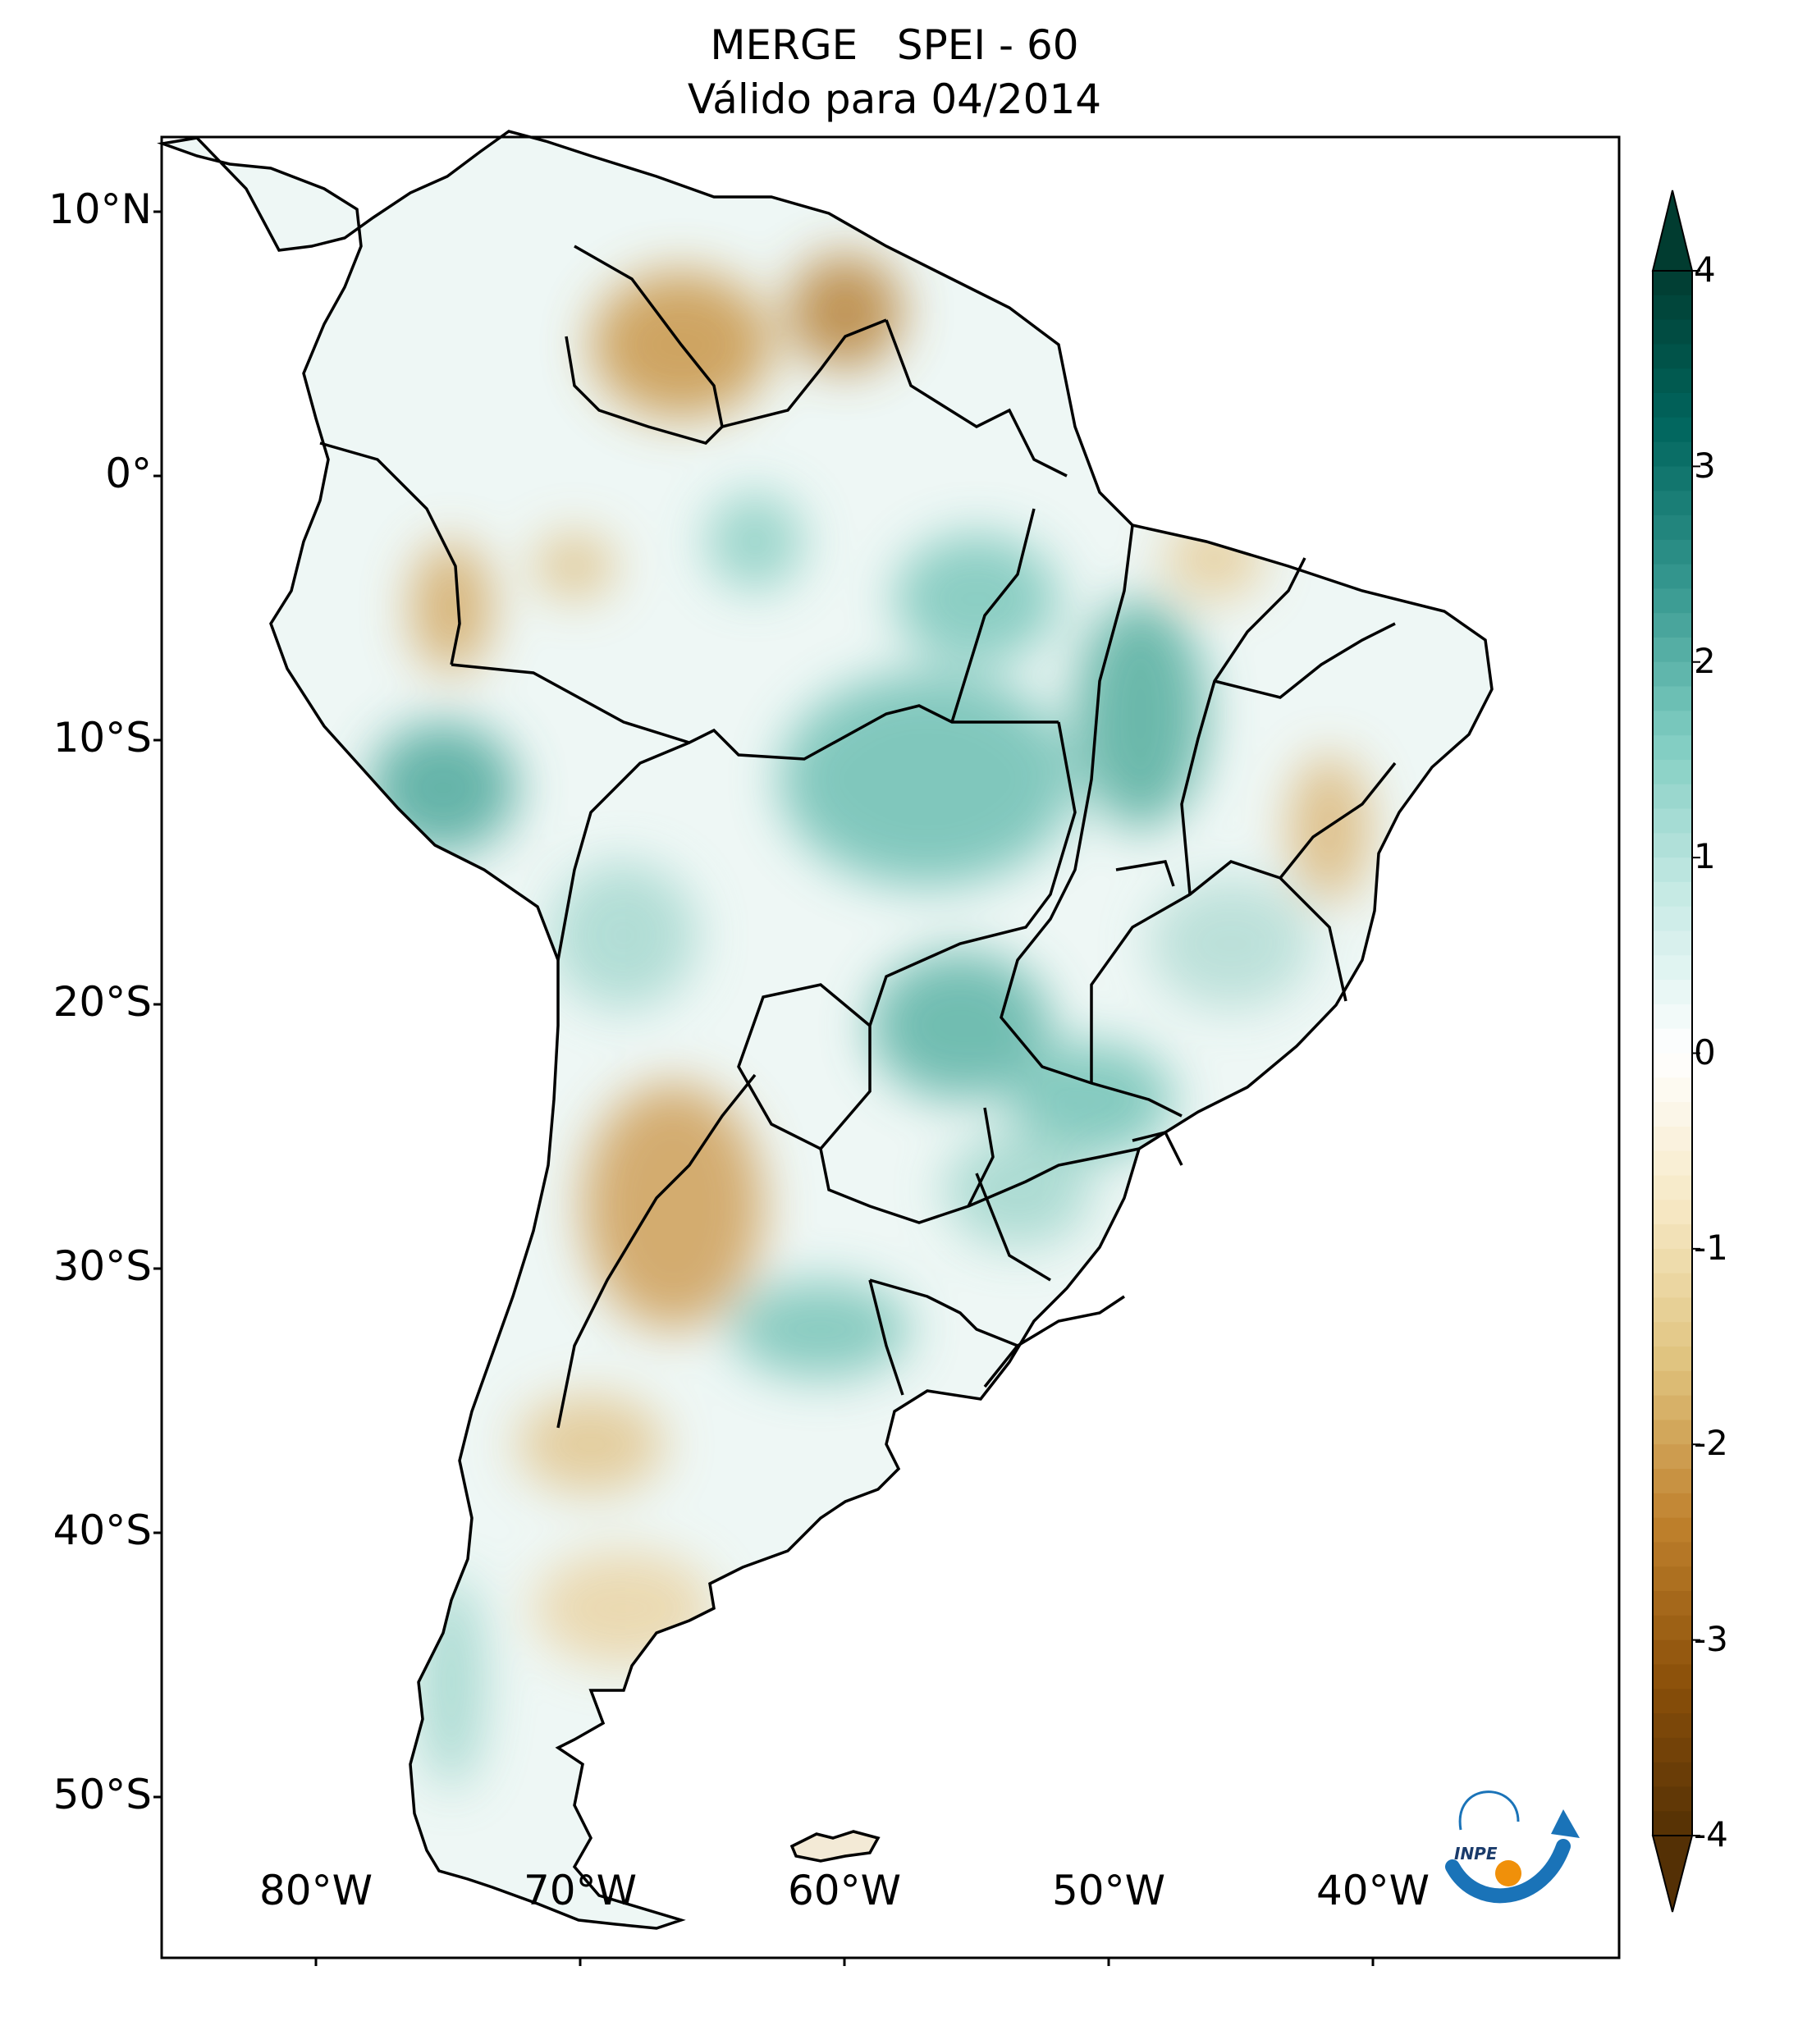  What do you see at coordinates (1705, 661) in the screenshot?
I see `colorbar-tick-2: 2` at bounding box center [1705, 661].